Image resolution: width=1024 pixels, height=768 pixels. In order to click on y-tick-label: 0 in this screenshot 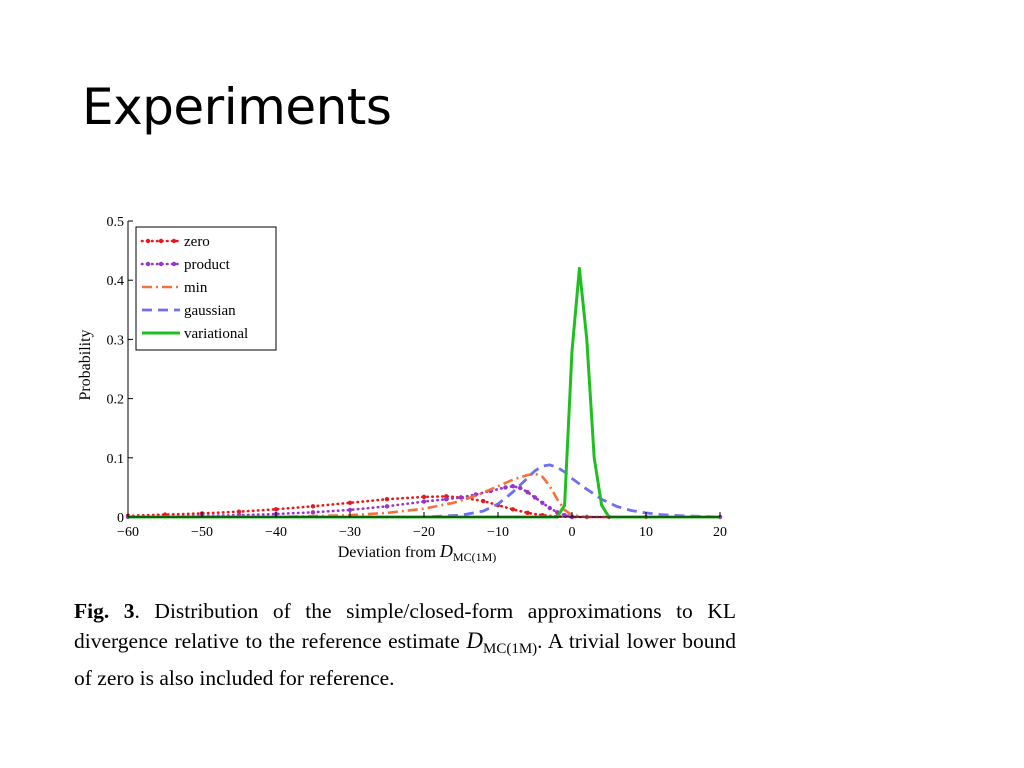, I will do `click(120, 518)`.